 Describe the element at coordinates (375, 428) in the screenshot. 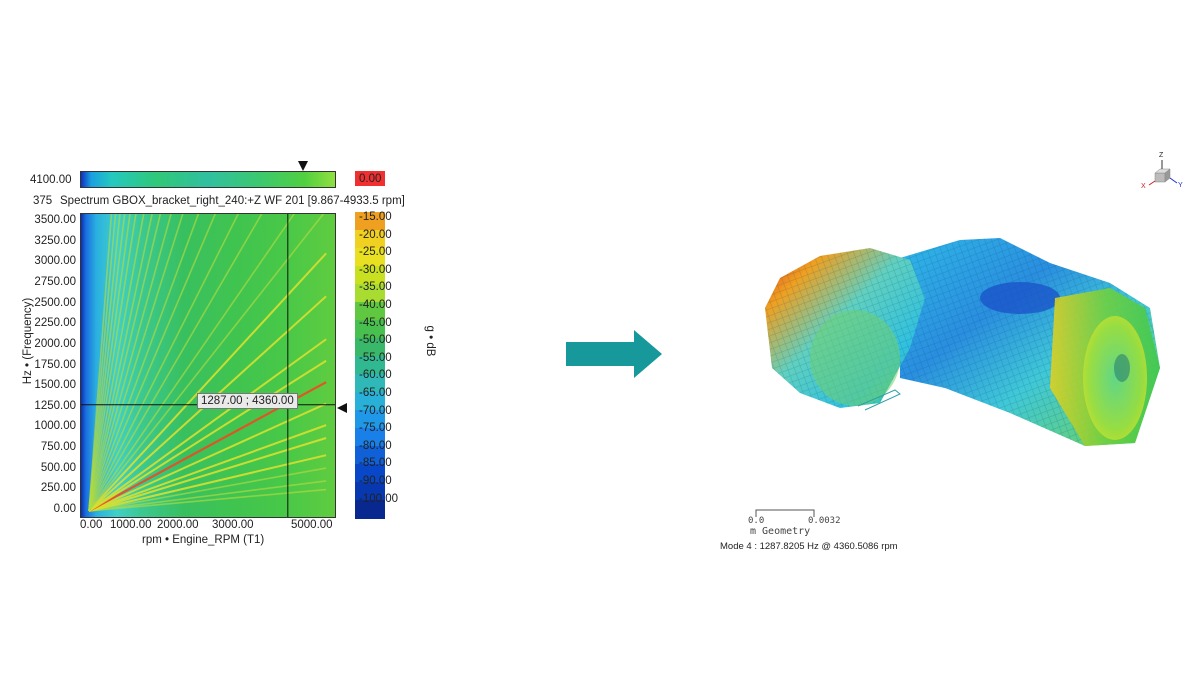

I see `colorbar-tick-label: -75.00` at that location.